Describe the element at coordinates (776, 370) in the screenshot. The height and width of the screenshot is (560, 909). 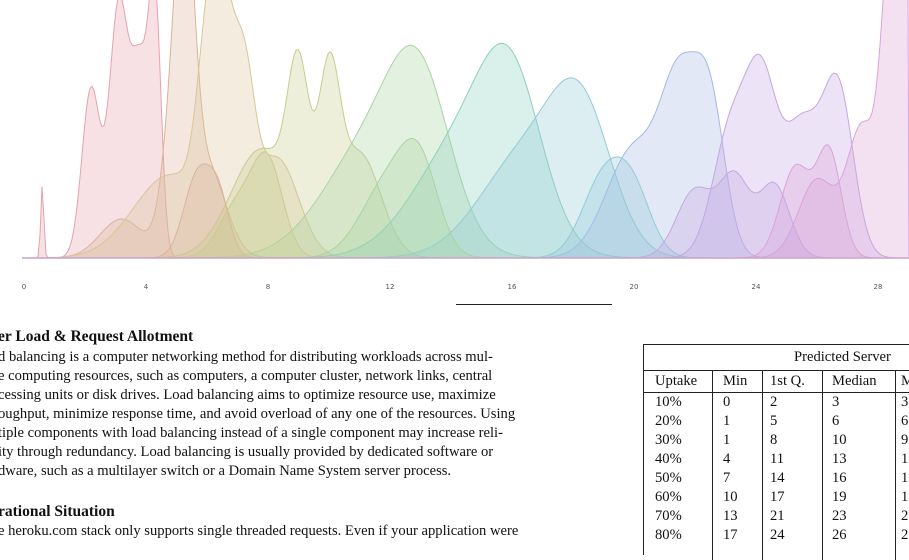
I see `table-rule-top` at that location.